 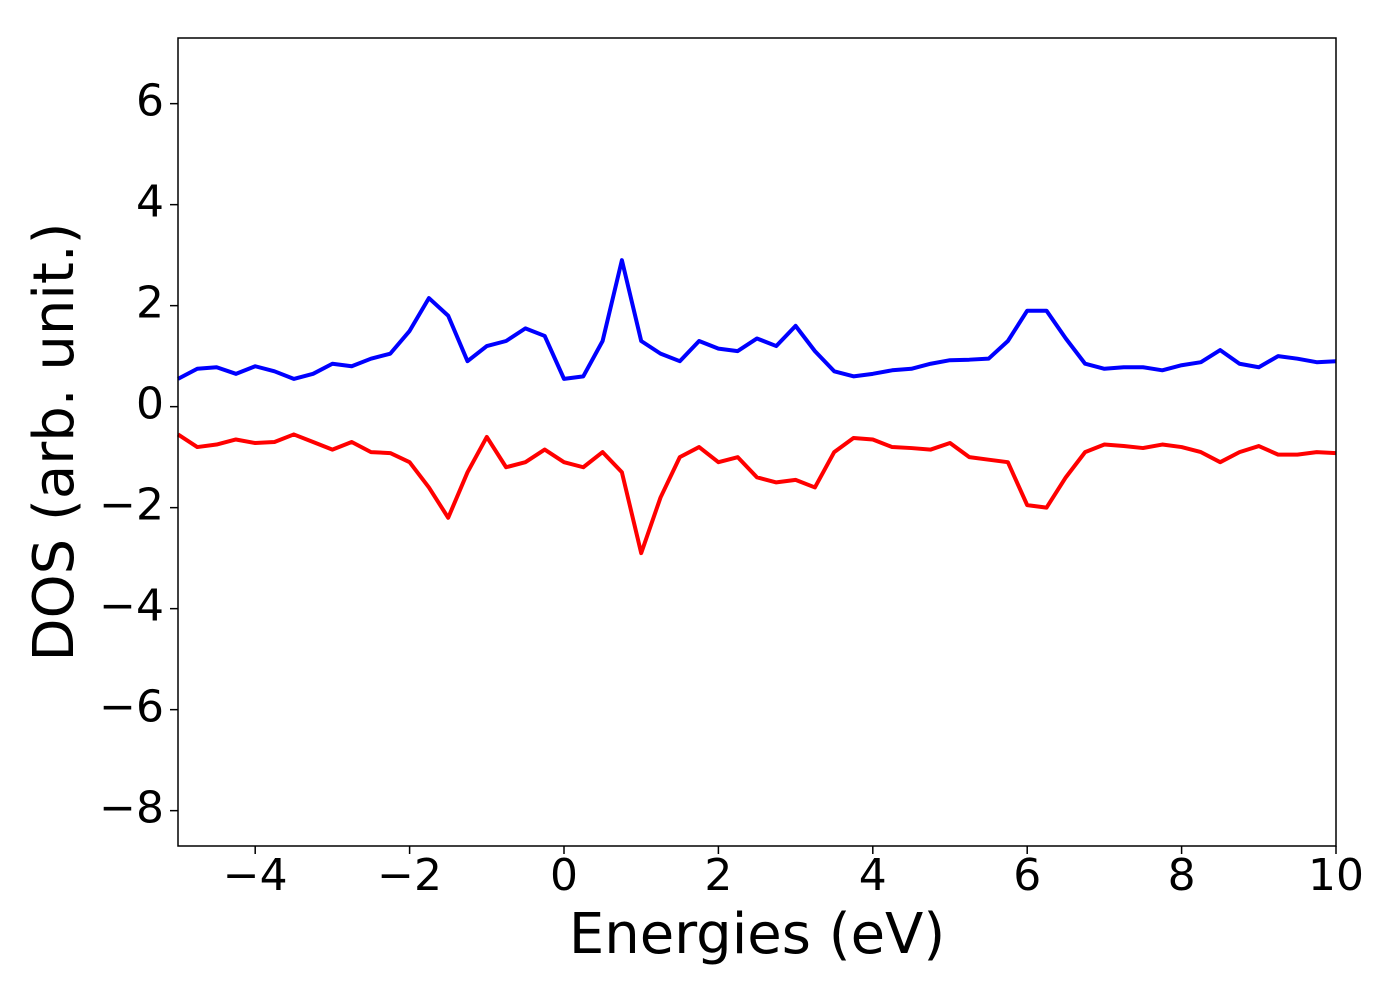 I want to click on x-tick-label: 0, so click(x=564, y=875).